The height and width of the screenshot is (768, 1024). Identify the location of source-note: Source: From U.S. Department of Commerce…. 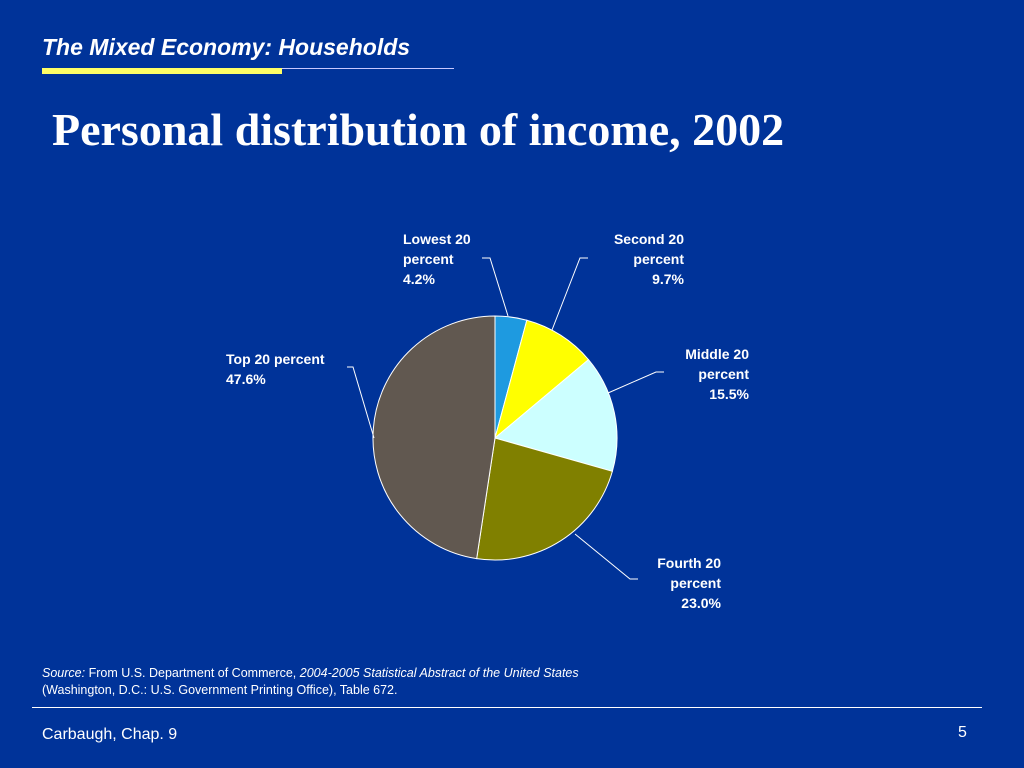
(402, 682).